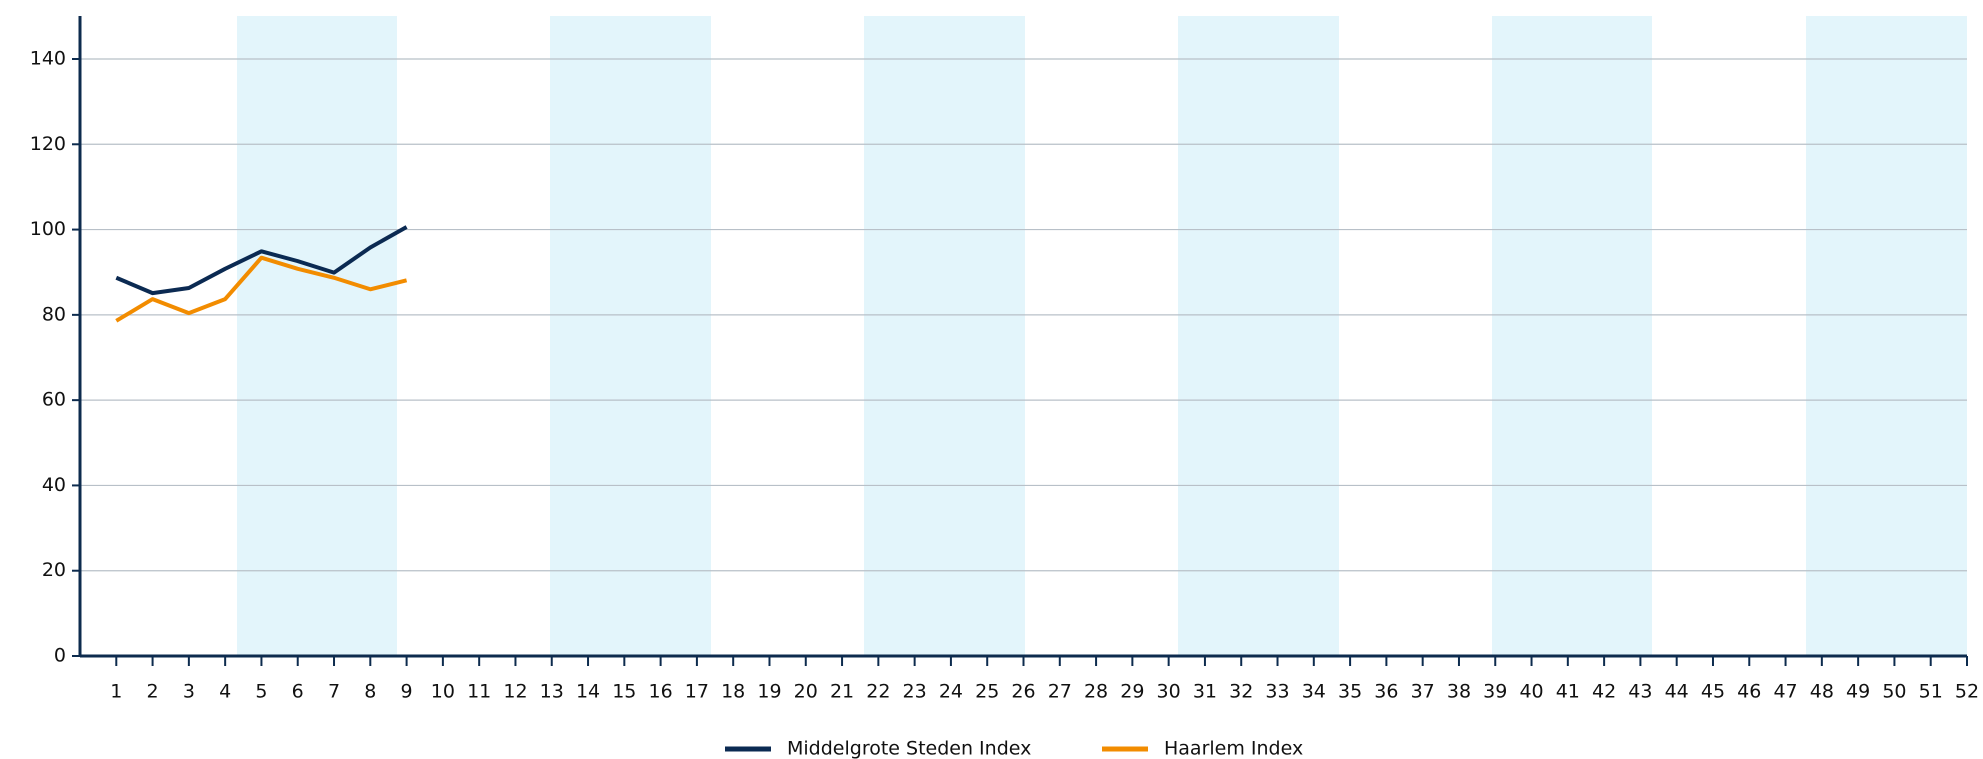 The image size is (1983, 759). I want to click on x-tick-label: 5, so click(261, 692).